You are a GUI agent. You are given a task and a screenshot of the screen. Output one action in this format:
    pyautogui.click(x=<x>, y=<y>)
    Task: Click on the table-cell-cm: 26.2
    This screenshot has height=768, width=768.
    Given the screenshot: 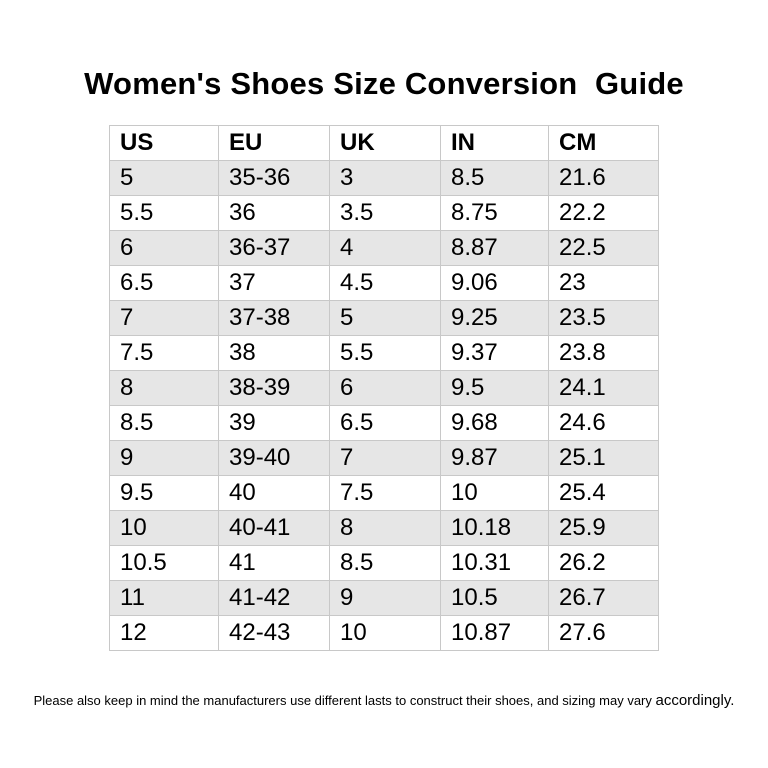 What is the action you would take?
    pyautogui.click(x=603, y=563)
    